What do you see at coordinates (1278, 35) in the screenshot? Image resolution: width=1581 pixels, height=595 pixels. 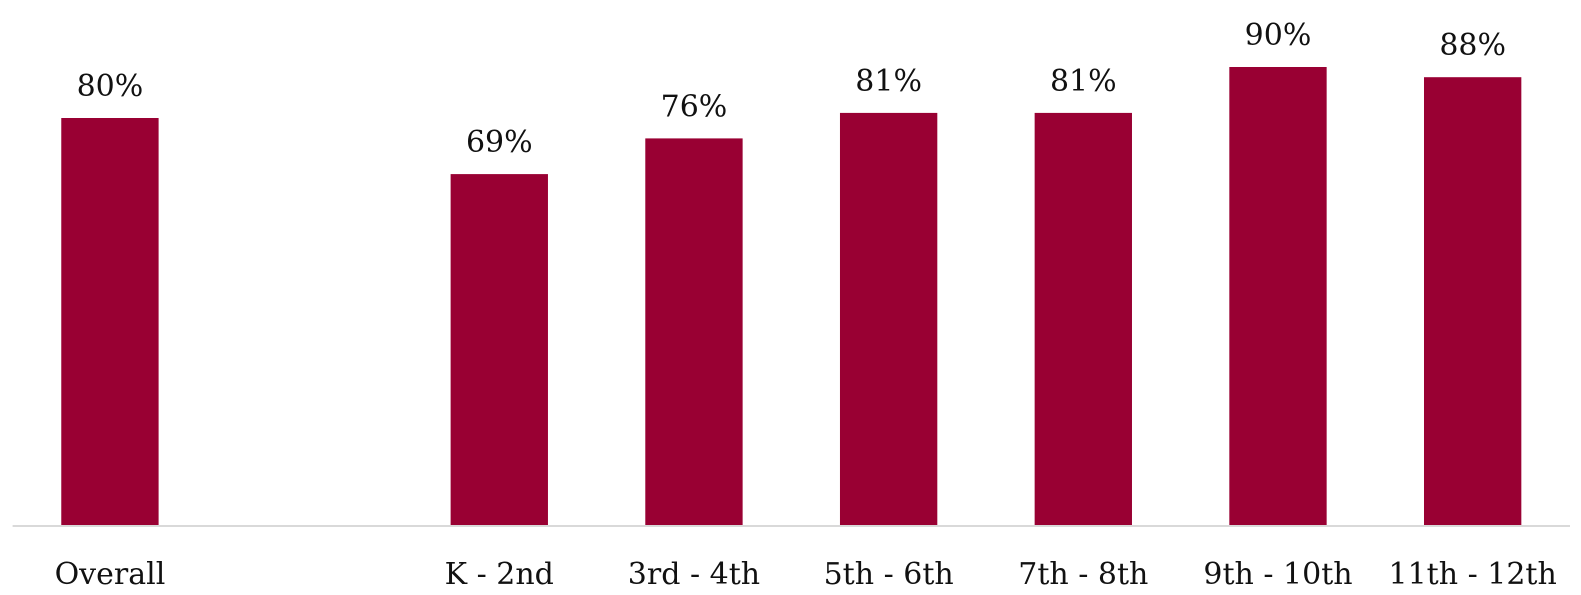 I see `value-label: 90%` at bounding box center [1278, 35].